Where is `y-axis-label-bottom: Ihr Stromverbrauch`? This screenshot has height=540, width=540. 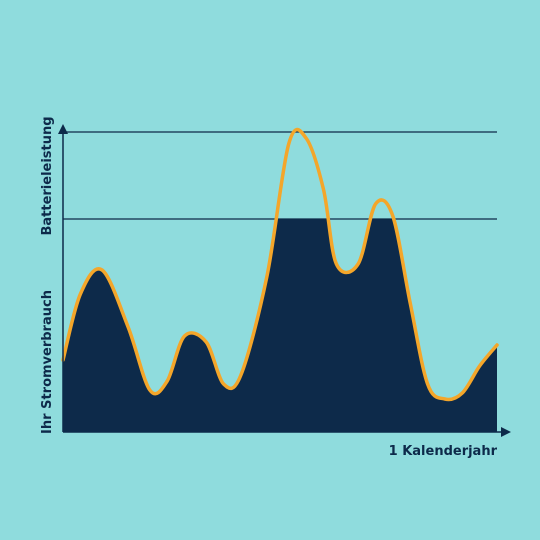 y-axis-label-bottom: Ihr Stromverbrauch is located at coordinates (47, 362).